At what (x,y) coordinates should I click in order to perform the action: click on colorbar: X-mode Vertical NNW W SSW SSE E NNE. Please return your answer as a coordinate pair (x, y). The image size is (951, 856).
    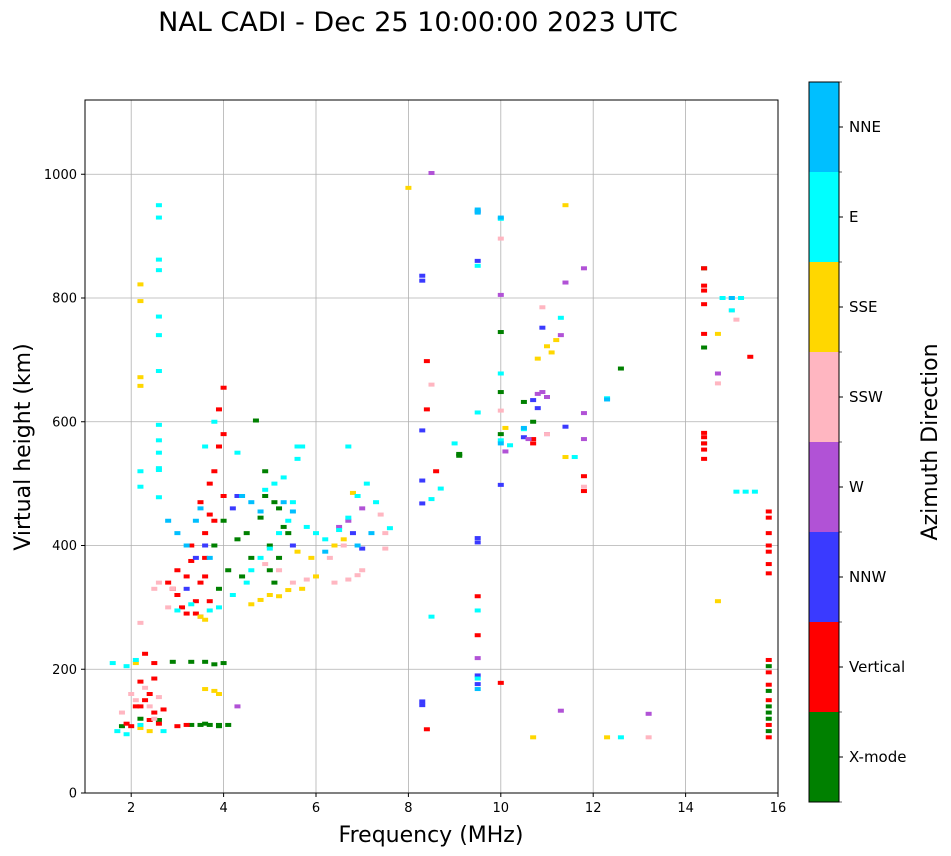
    Looking at the image, I should click on (857, 442).